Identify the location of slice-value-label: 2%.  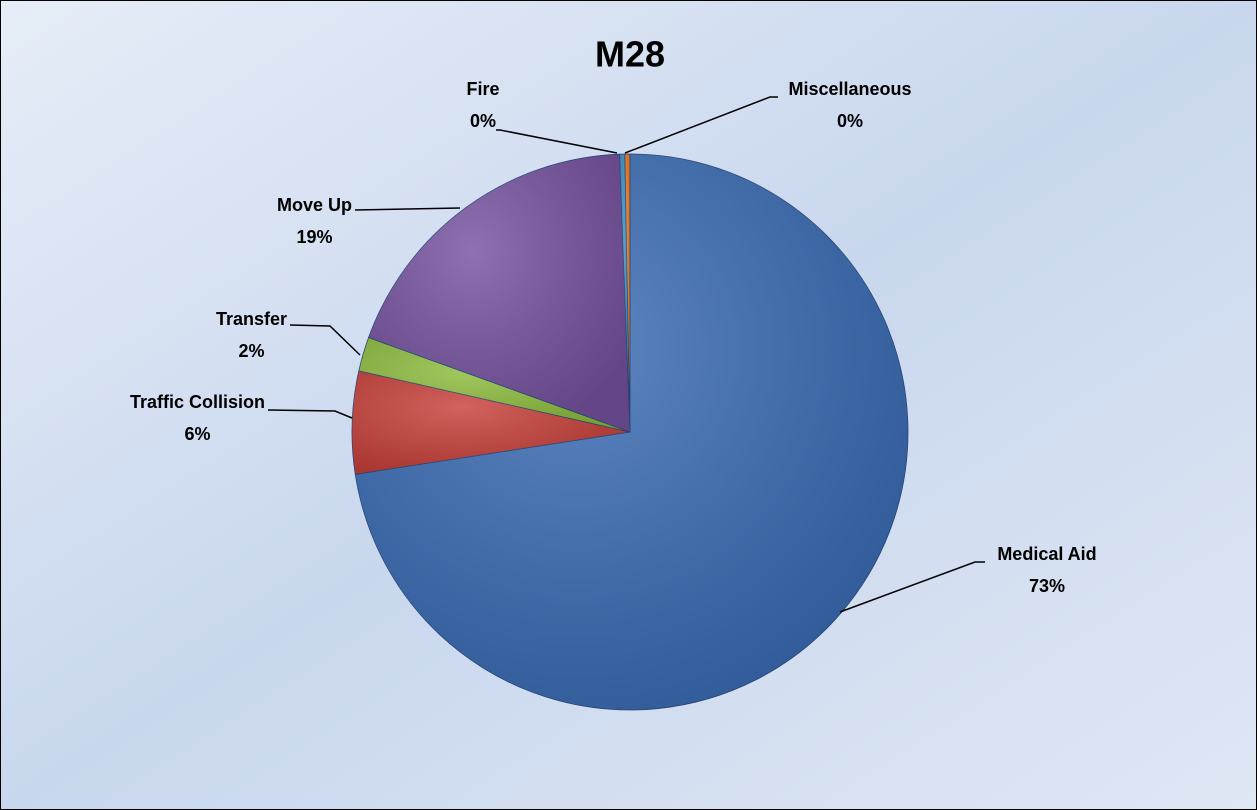
(251, 351).